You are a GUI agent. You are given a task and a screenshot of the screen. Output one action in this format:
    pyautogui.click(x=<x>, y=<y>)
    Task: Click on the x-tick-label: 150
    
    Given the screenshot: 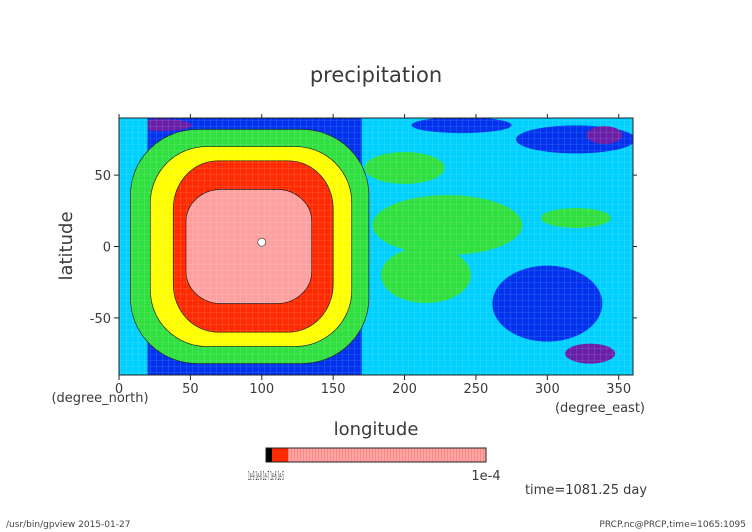 What is the action you would take?
    pyautogui.click(x=333, y=389)
    